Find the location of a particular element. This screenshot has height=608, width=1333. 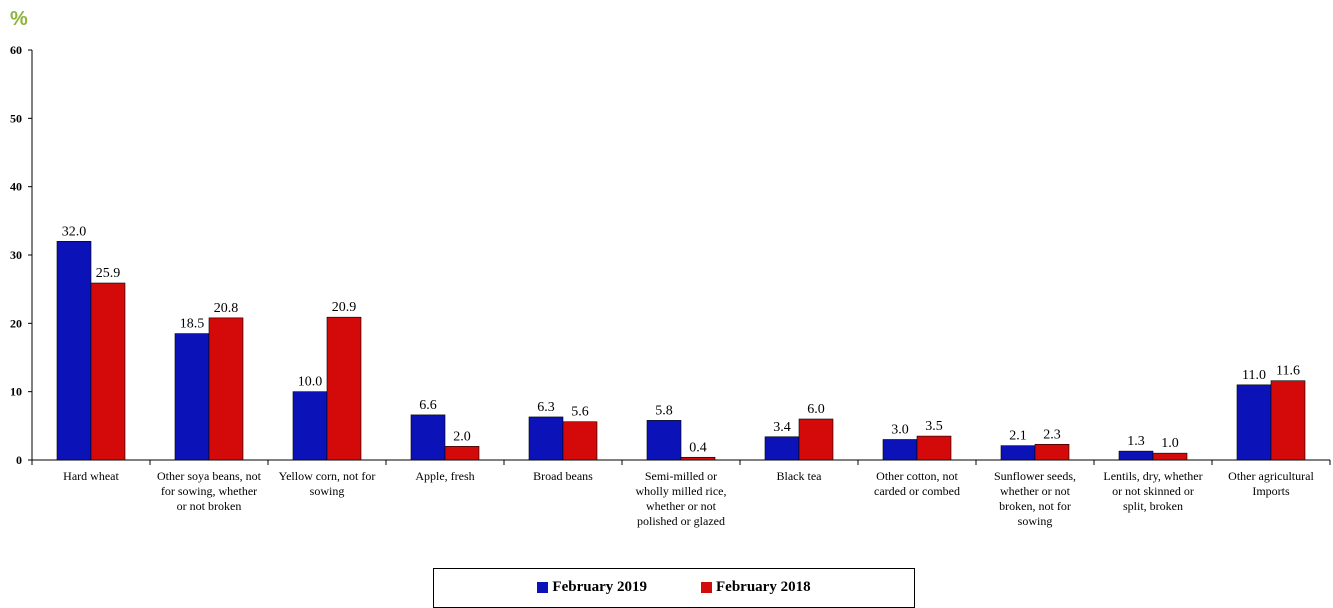

data-label-february-2018-7: 3.5 is located at coordinates (934, 426).